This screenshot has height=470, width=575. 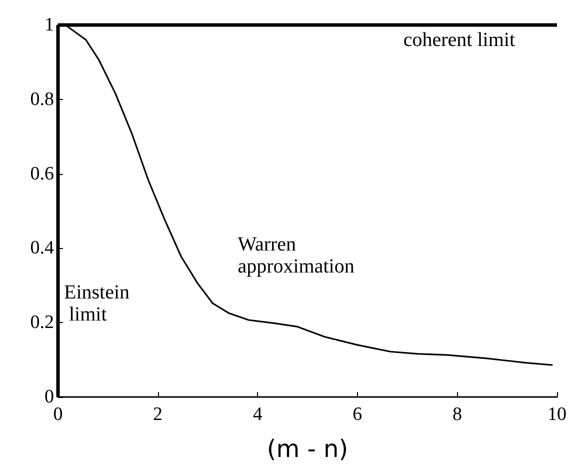 I want to click on y-tick-label: 1, so click(x=49, y=25).